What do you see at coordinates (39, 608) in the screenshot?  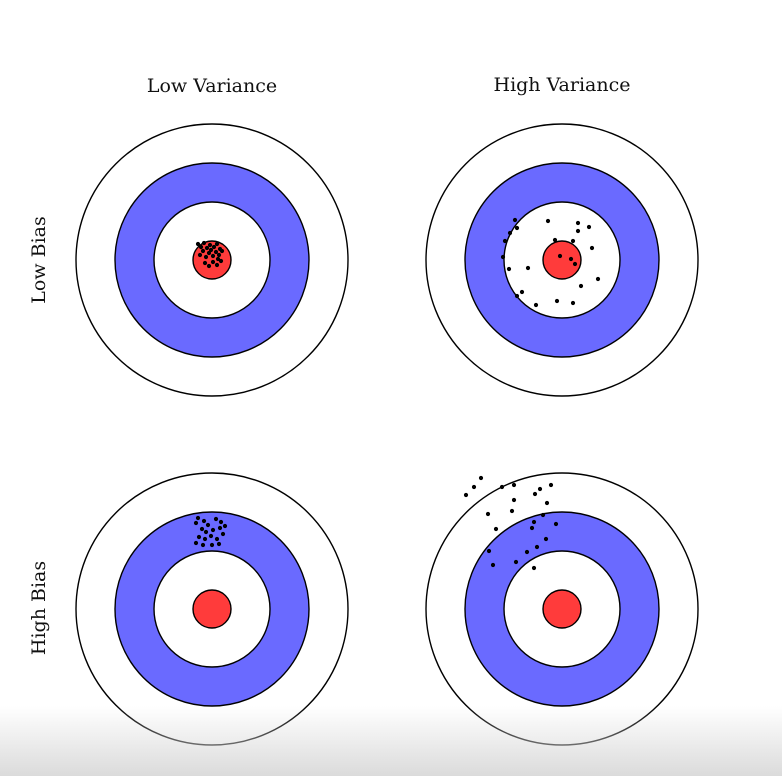 I see `row-label-high-bias: High Bias` at bounding box center [39, 608].